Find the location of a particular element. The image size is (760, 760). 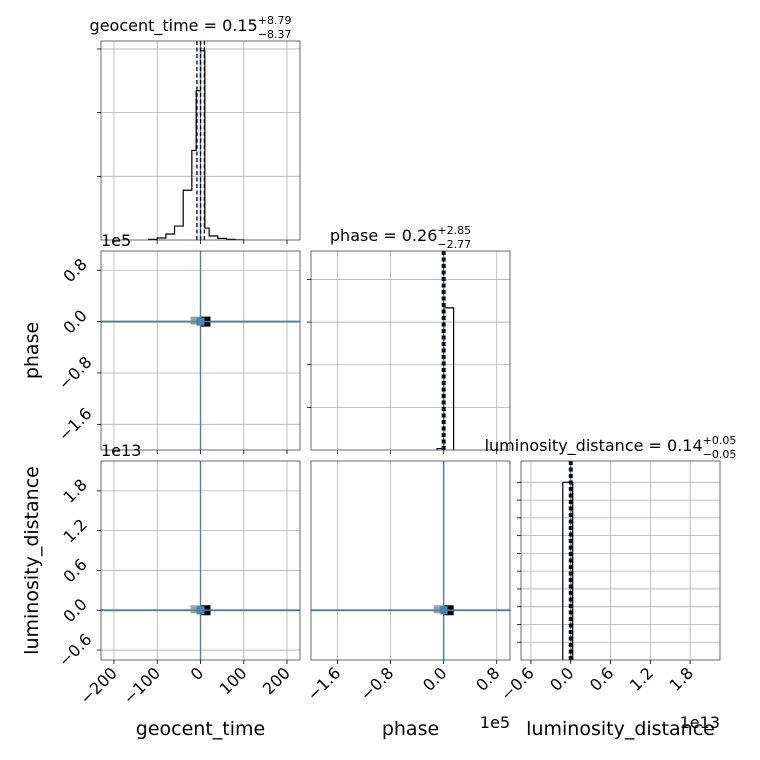

xtick-label: 0.6 is located at coordinates (601, 678).